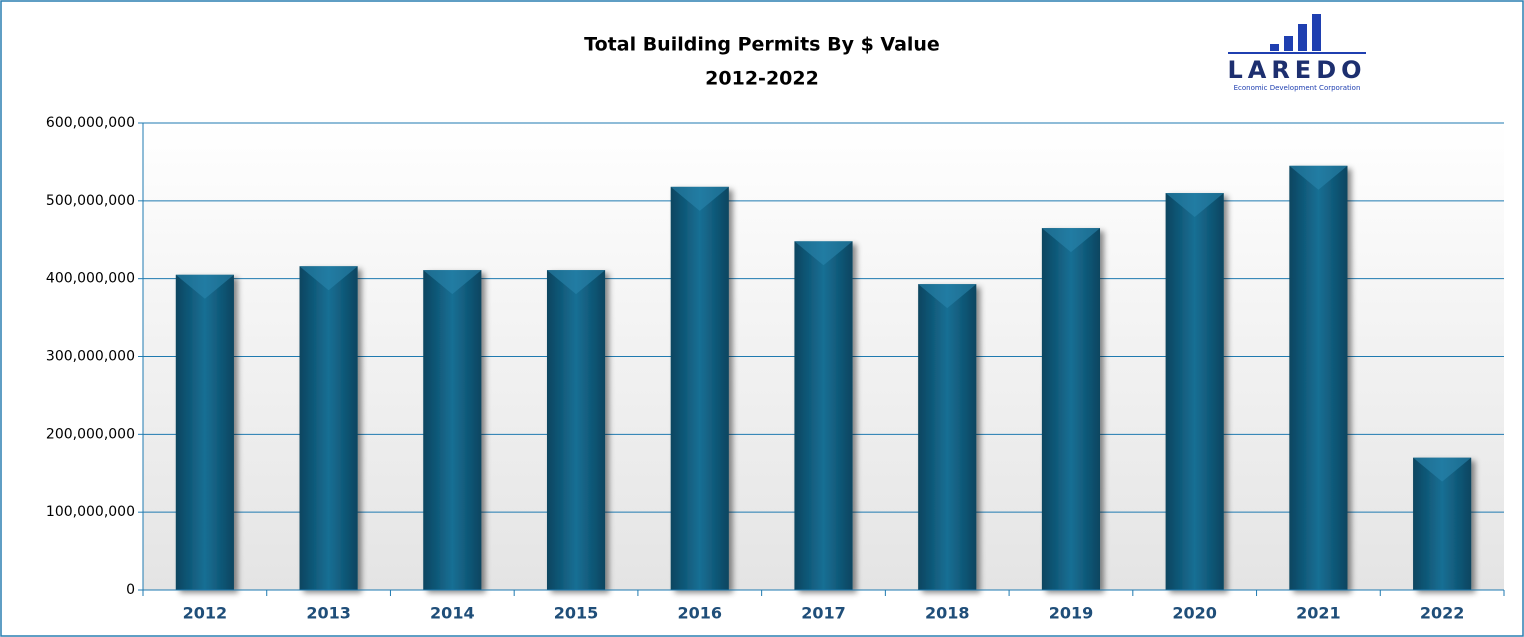 This screenshot has width=1524, height=637. I want to click on x-tick-label: 2012, so click(205, 613).